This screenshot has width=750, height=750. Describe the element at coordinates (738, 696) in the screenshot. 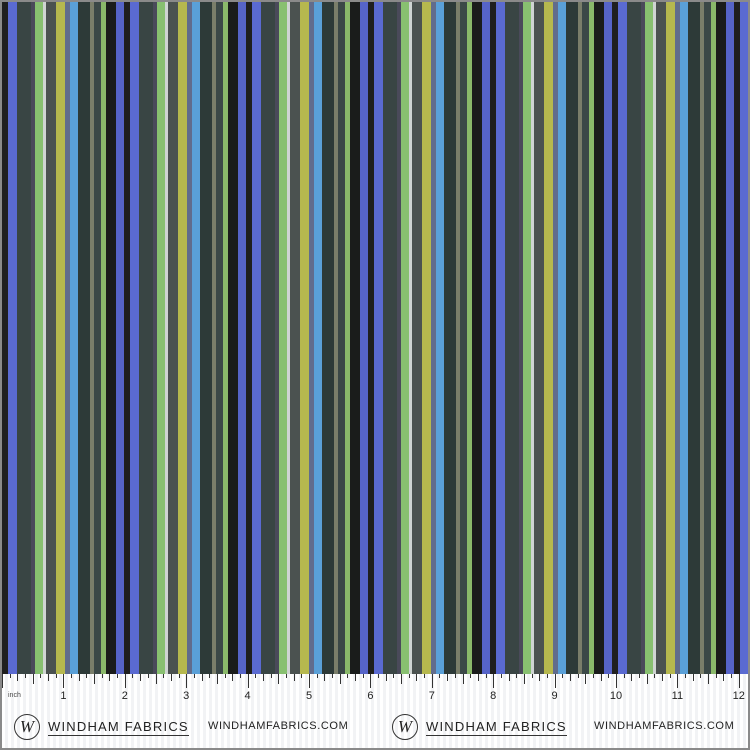

I see `ruler-number: 12` at that location.